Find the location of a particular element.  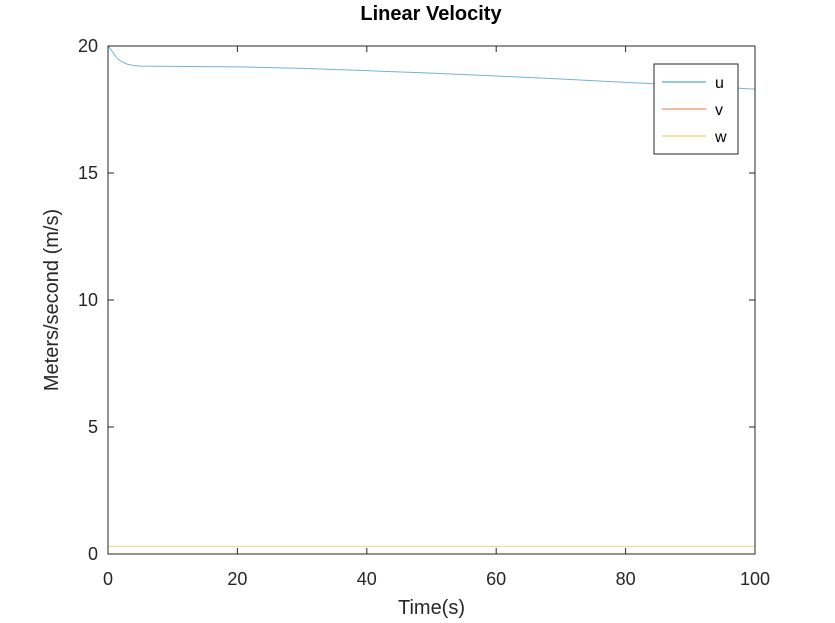

x-tick-label: 20 is located at coordinates (237, 579).